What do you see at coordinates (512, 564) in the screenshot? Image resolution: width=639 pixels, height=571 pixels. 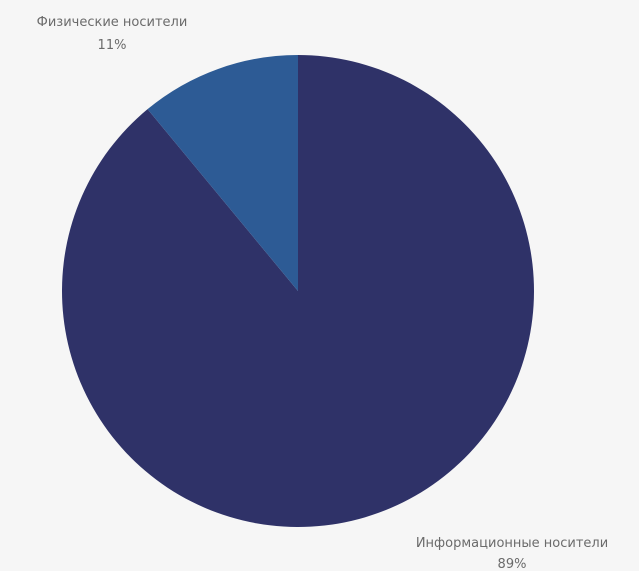 I see `slice-value-information-media: 89%` at bounding box center [512, 564].